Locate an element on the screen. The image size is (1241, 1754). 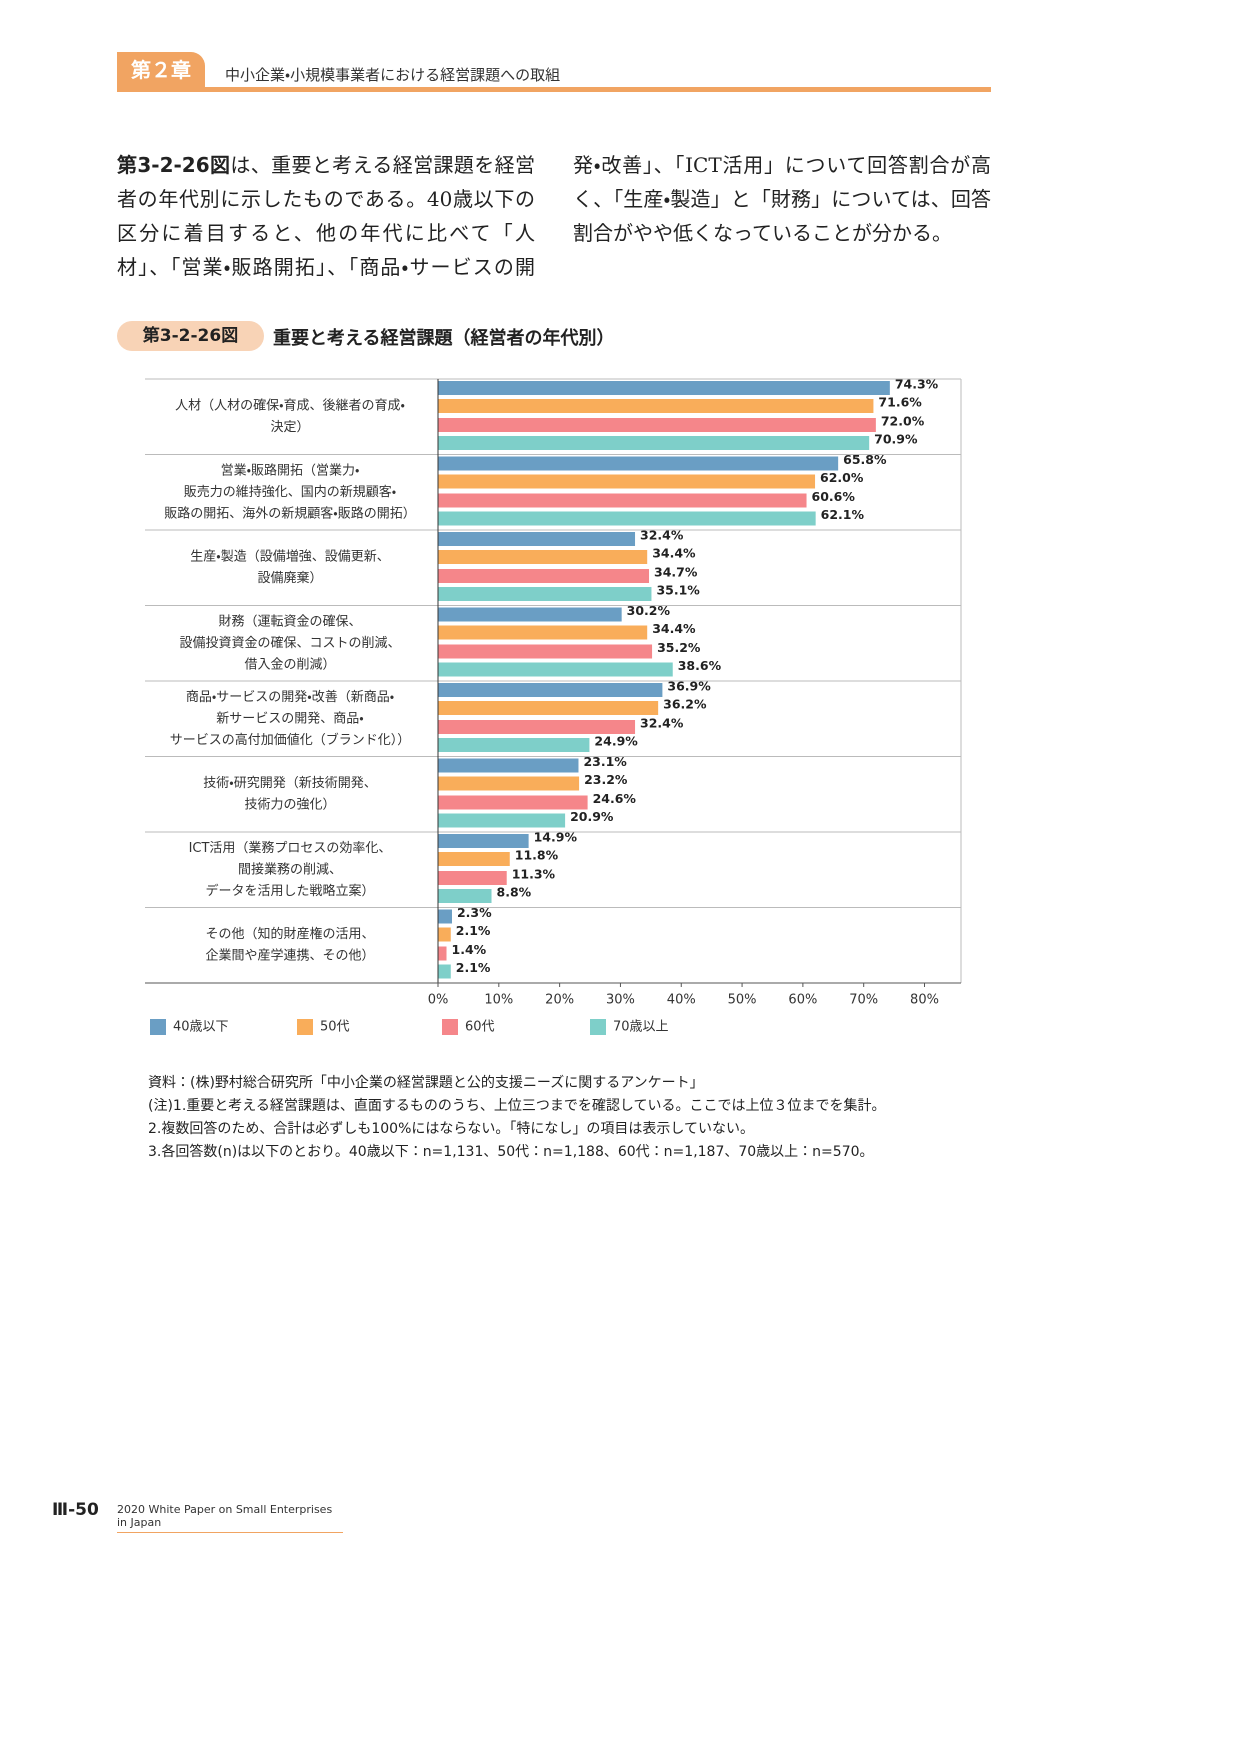
category-label: 生産・製造（設備増強、設備更新、 is located at coordinates (289, 557).